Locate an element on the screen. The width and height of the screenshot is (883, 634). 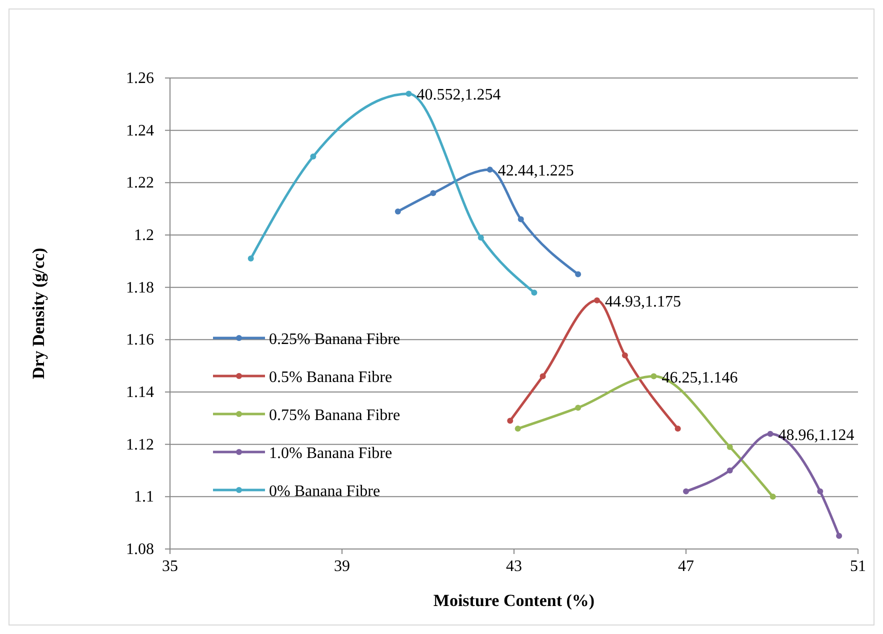
y-tick-label: 1.08 is located at coordinates (140, 549).